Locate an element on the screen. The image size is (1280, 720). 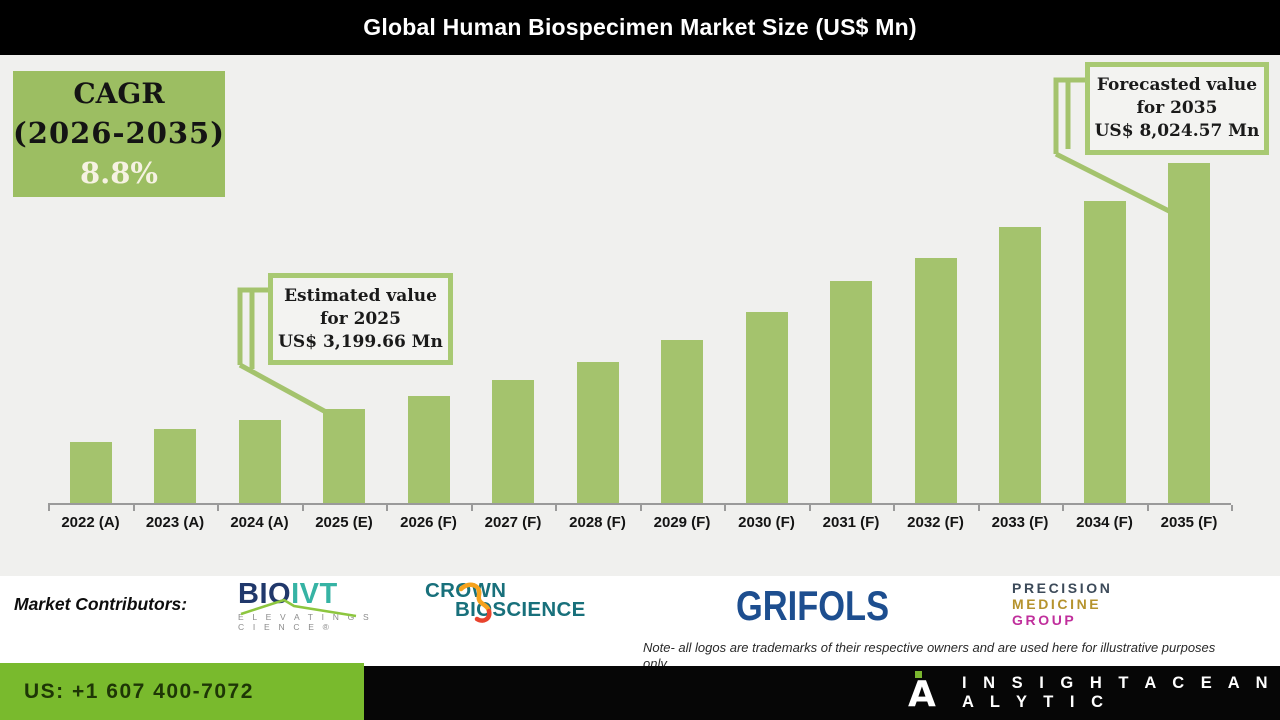
x-label-2029-f: 2029 (F) is located at coordinates (682, 522).